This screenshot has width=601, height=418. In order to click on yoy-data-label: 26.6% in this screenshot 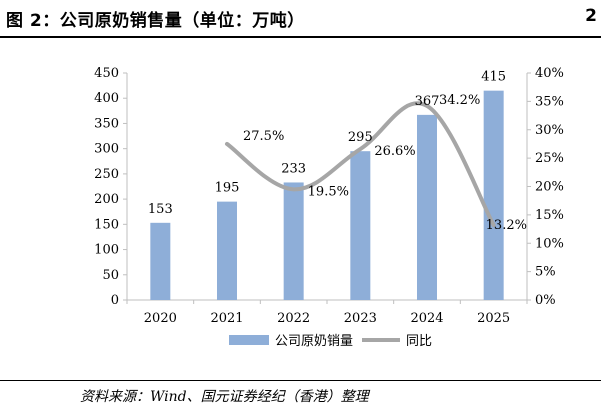, I will do `click(394, 151)`.